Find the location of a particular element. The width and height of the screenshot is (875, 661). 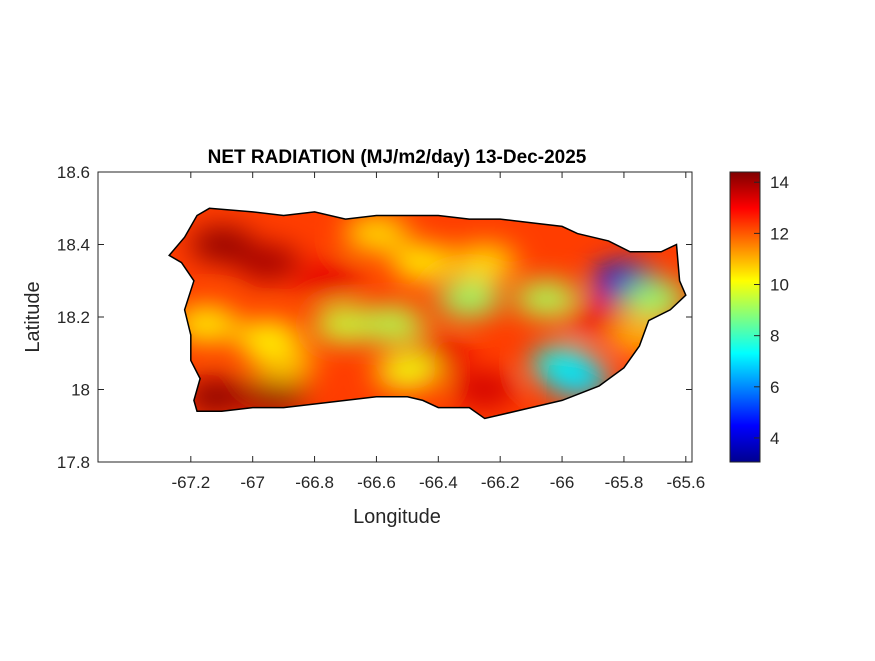

colorbar-tick-label: 6 is located at coordinates (774, 387).